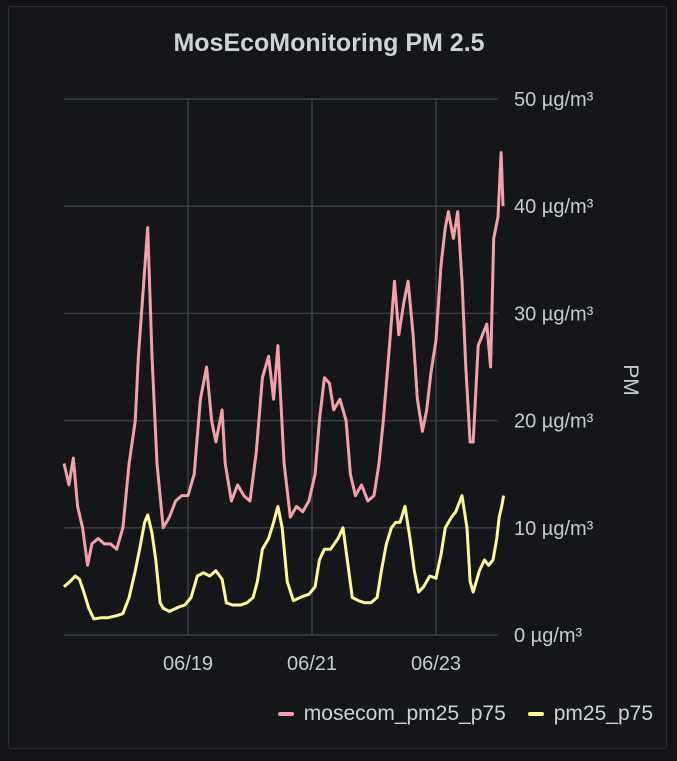 This screenshot has height=761, width=677. I want to click on y-tick-label: 10 µg/m³, so click(554, 529).